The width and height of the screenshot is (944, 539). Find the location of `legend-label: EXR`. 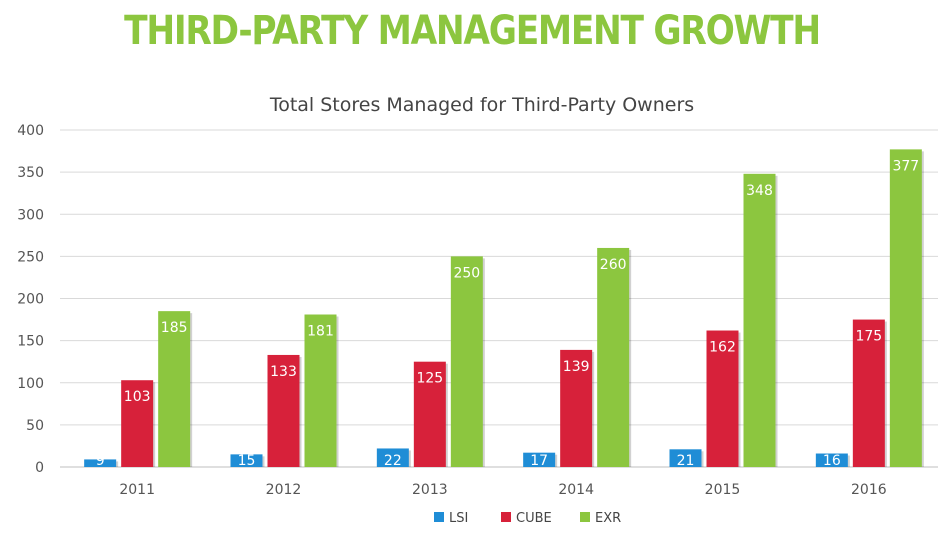

legend-label: EXR is located at coordinates (608, 518).